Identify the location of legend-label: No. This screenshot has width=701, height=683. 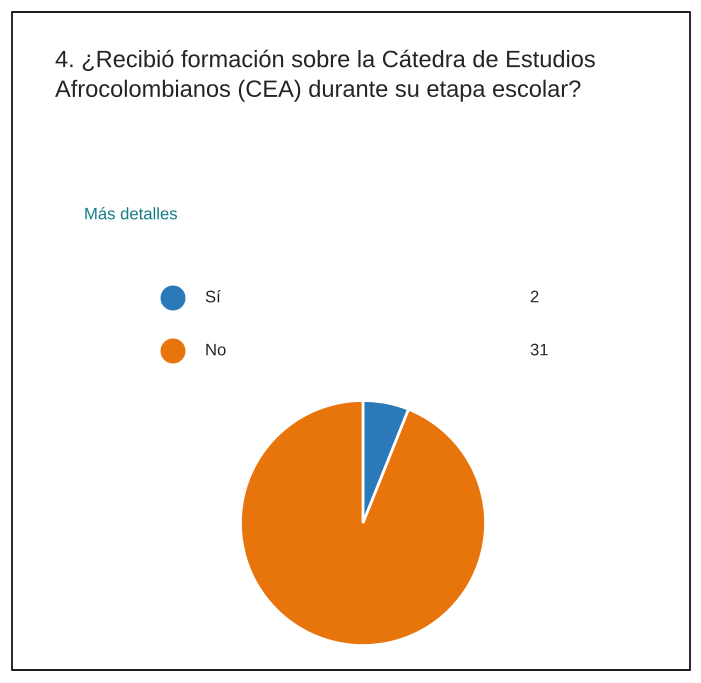
(216, 350).